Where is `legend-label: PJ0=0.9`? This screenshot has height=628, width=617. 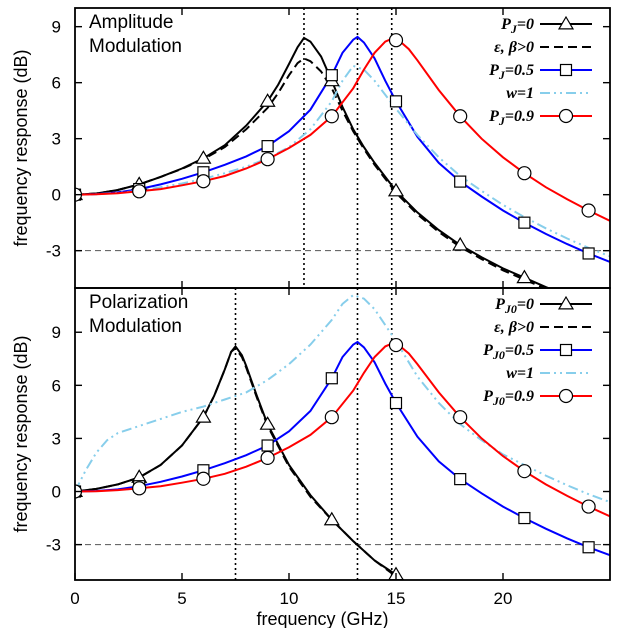 legend-label: PJ0=0.9 is located at coordinates (508, 398).